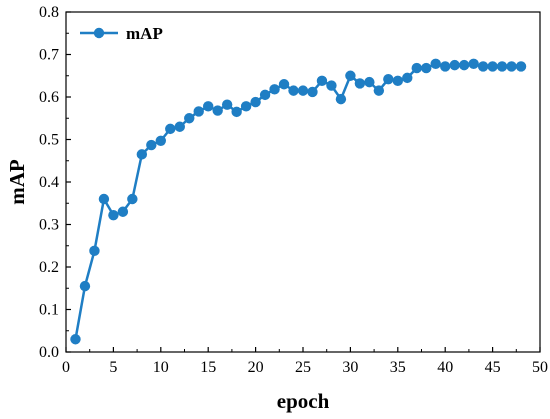  Describe the element at coordinates (49, 225) in the screenshot. I see `y-tick-label: 0.3` at that location.